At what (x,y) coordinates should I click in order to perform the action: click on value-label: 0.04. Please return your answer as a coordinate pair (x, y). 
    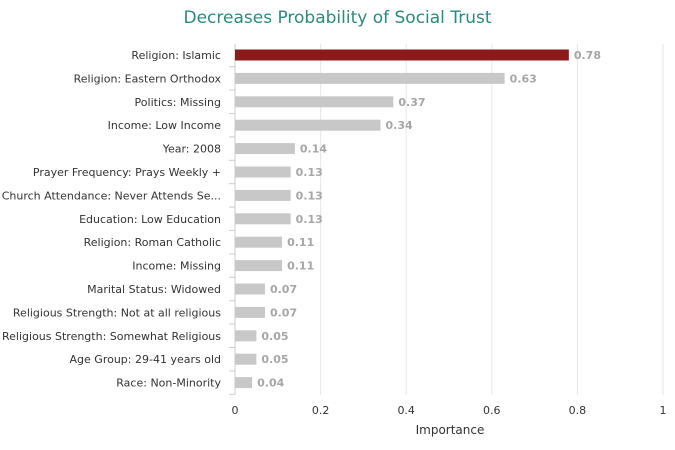
    Looking at the image, I should click on (270, 383).